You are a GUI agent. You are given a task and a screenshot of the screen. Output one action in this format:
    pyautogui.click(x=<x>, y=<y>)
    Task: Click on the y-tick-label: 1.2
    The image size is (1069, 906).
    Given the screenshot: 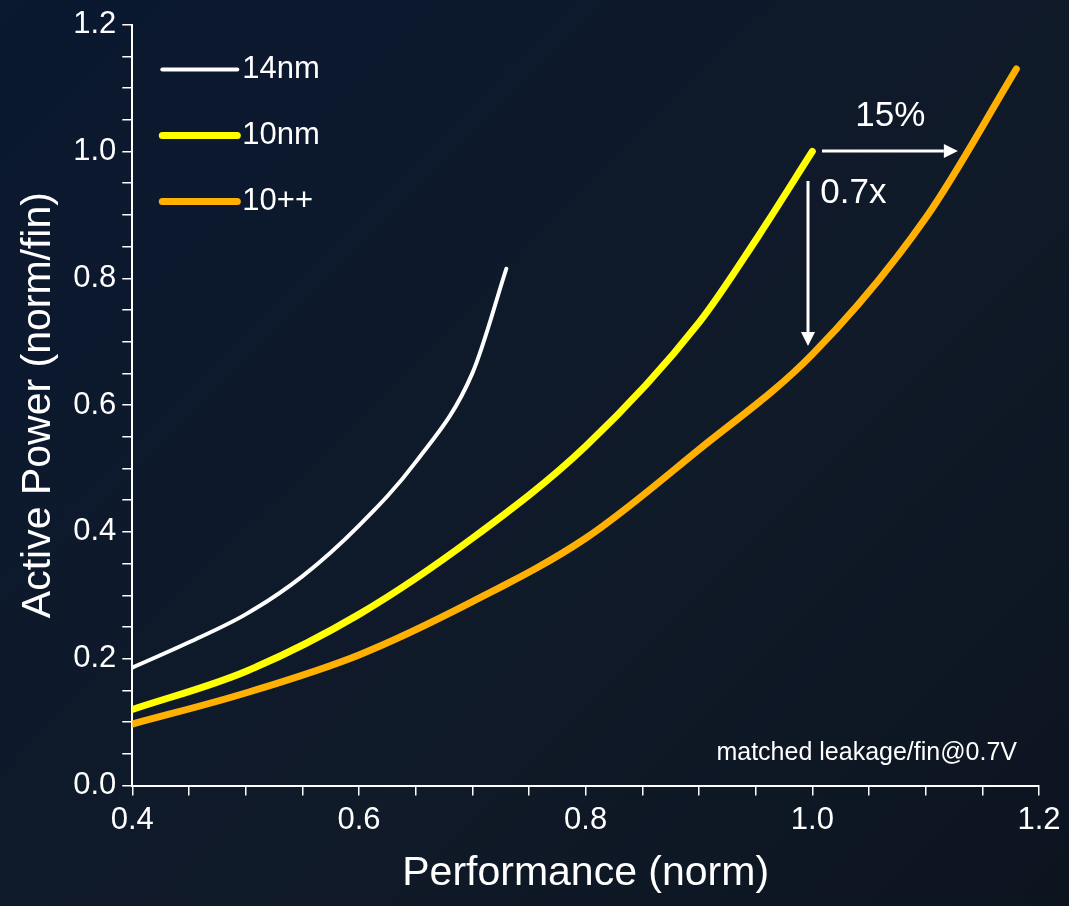 What is the action you would take?
    pyautogui.click(x=95, y=23)
    